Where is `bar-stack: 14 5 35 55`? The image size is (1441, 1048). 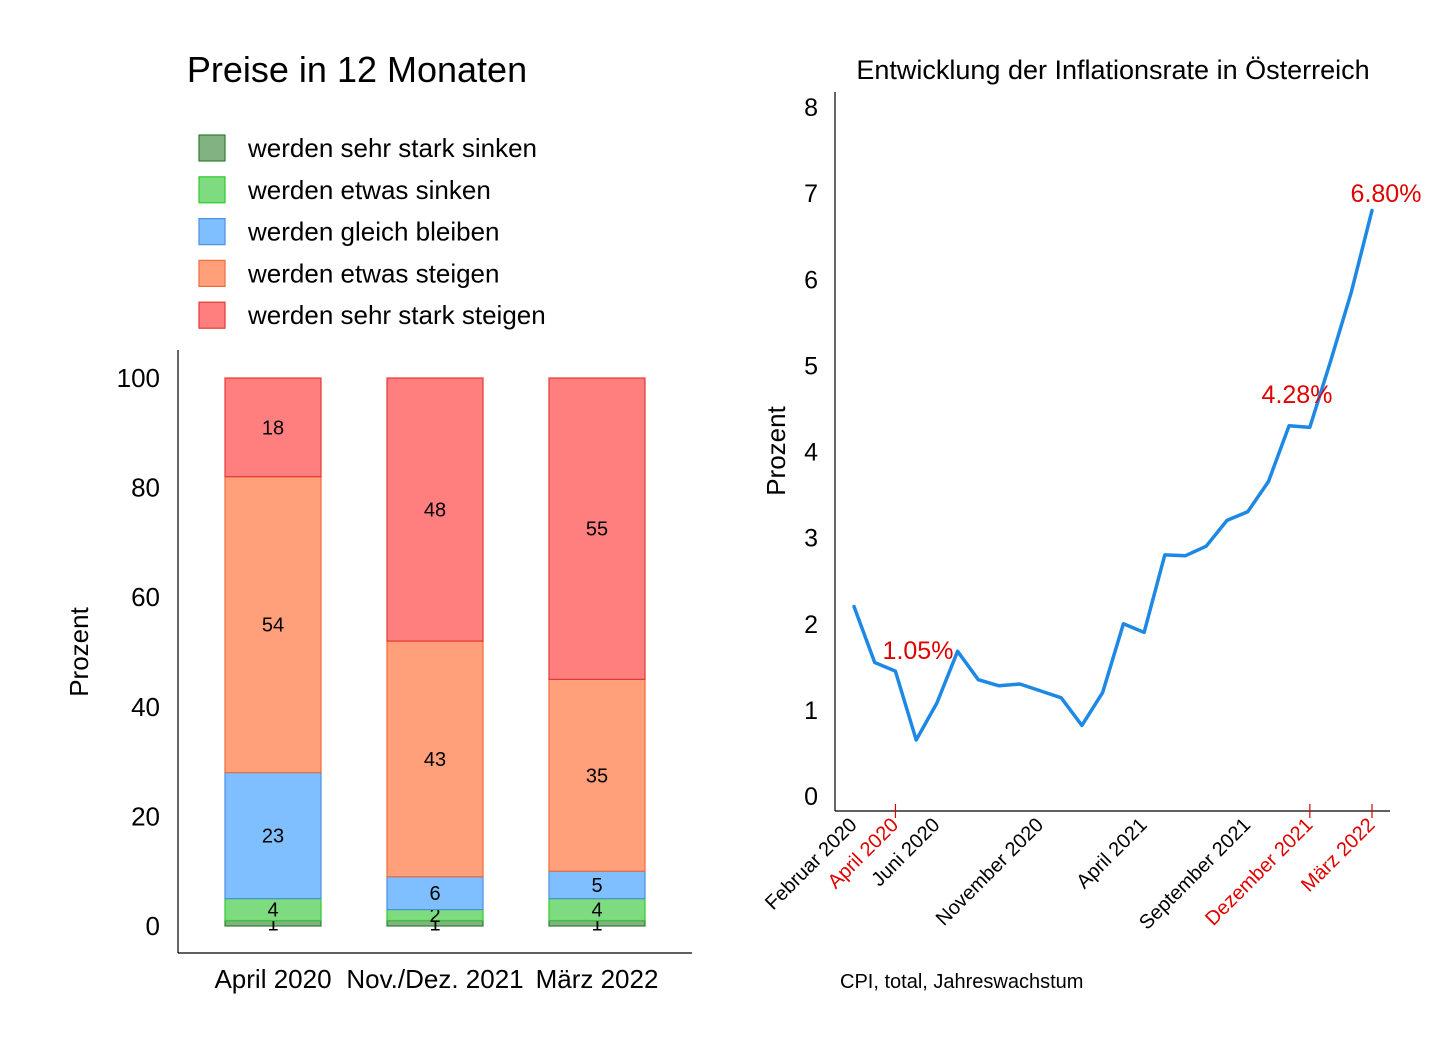
bar-stack: 14 5 35 55 is located at coordinates (597, 656).